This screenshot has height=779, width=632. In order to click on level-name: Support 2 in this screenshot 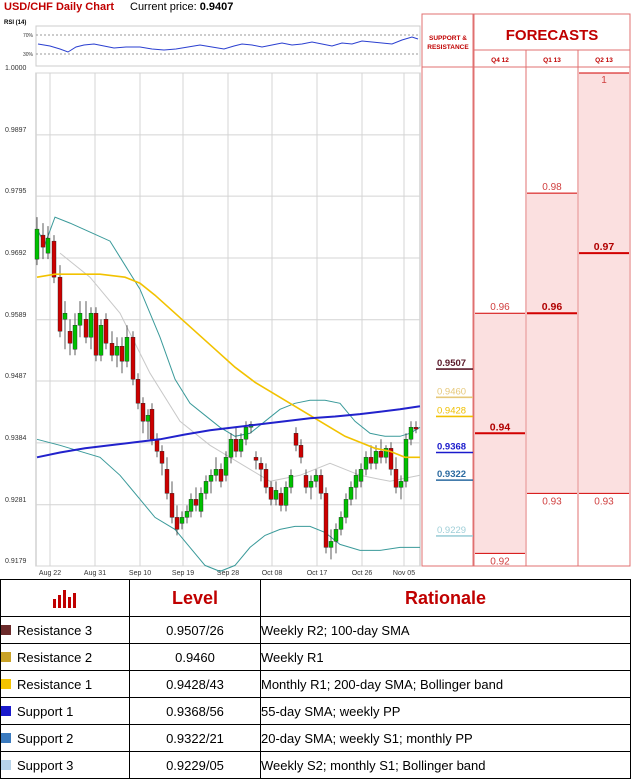, I will do `click(45, 738)`.